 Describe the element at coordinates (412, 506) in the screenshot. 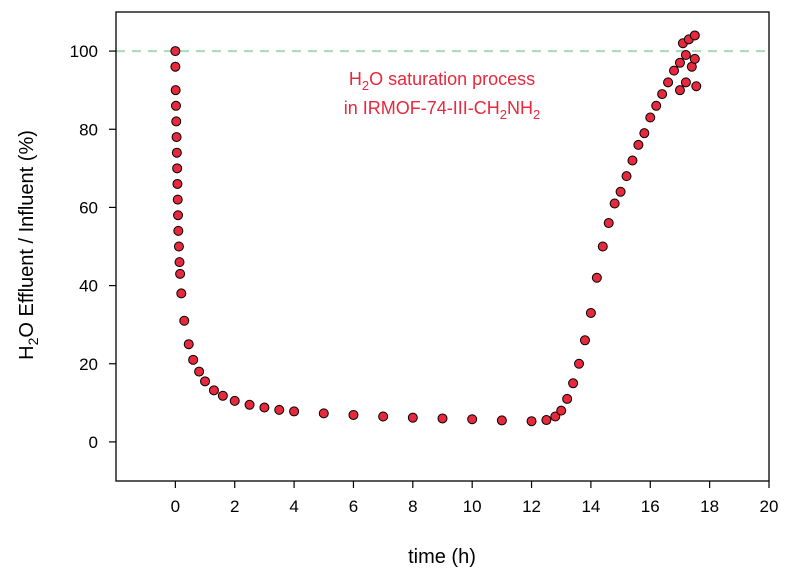

I see `x-tick-label: 8` at that location.